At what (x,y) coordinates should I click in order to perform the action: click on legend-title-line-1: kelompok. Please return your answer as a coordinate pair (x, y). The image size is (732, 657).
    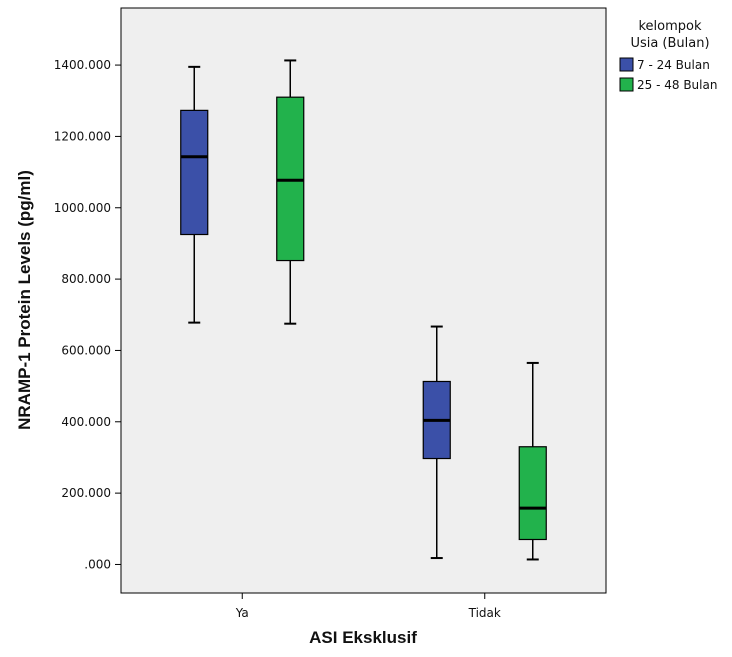
    Looking at the image, I should click on (669, 26).